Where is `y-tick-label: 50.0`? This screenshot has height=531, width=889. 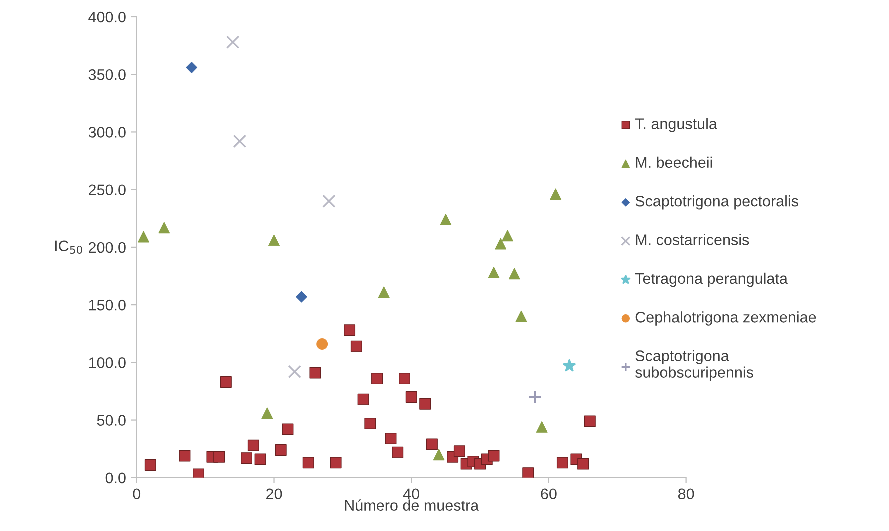
y-tick-label: 50.0 is located at coordinates (111, 420).